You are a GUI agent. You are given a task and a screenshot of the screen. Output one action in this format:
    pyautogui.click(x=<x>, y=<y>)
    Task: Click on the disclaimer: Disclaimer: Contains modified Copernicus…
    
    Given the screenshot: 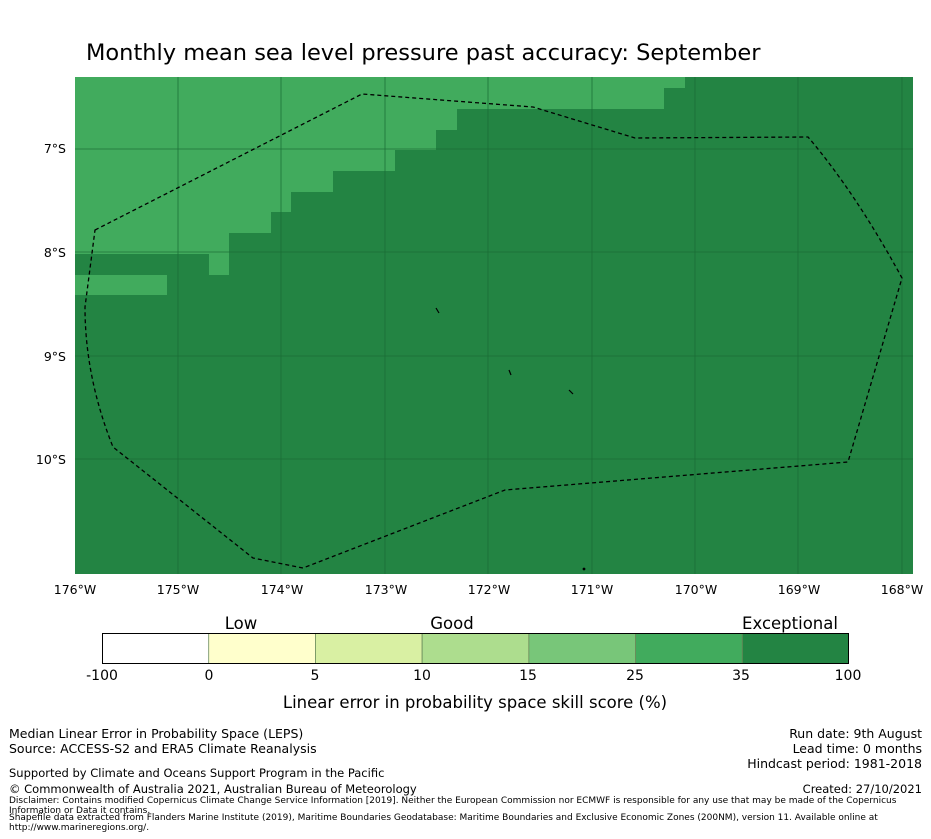 What is the action you would take?
    pyautogui.click(x=453, y=806)
    